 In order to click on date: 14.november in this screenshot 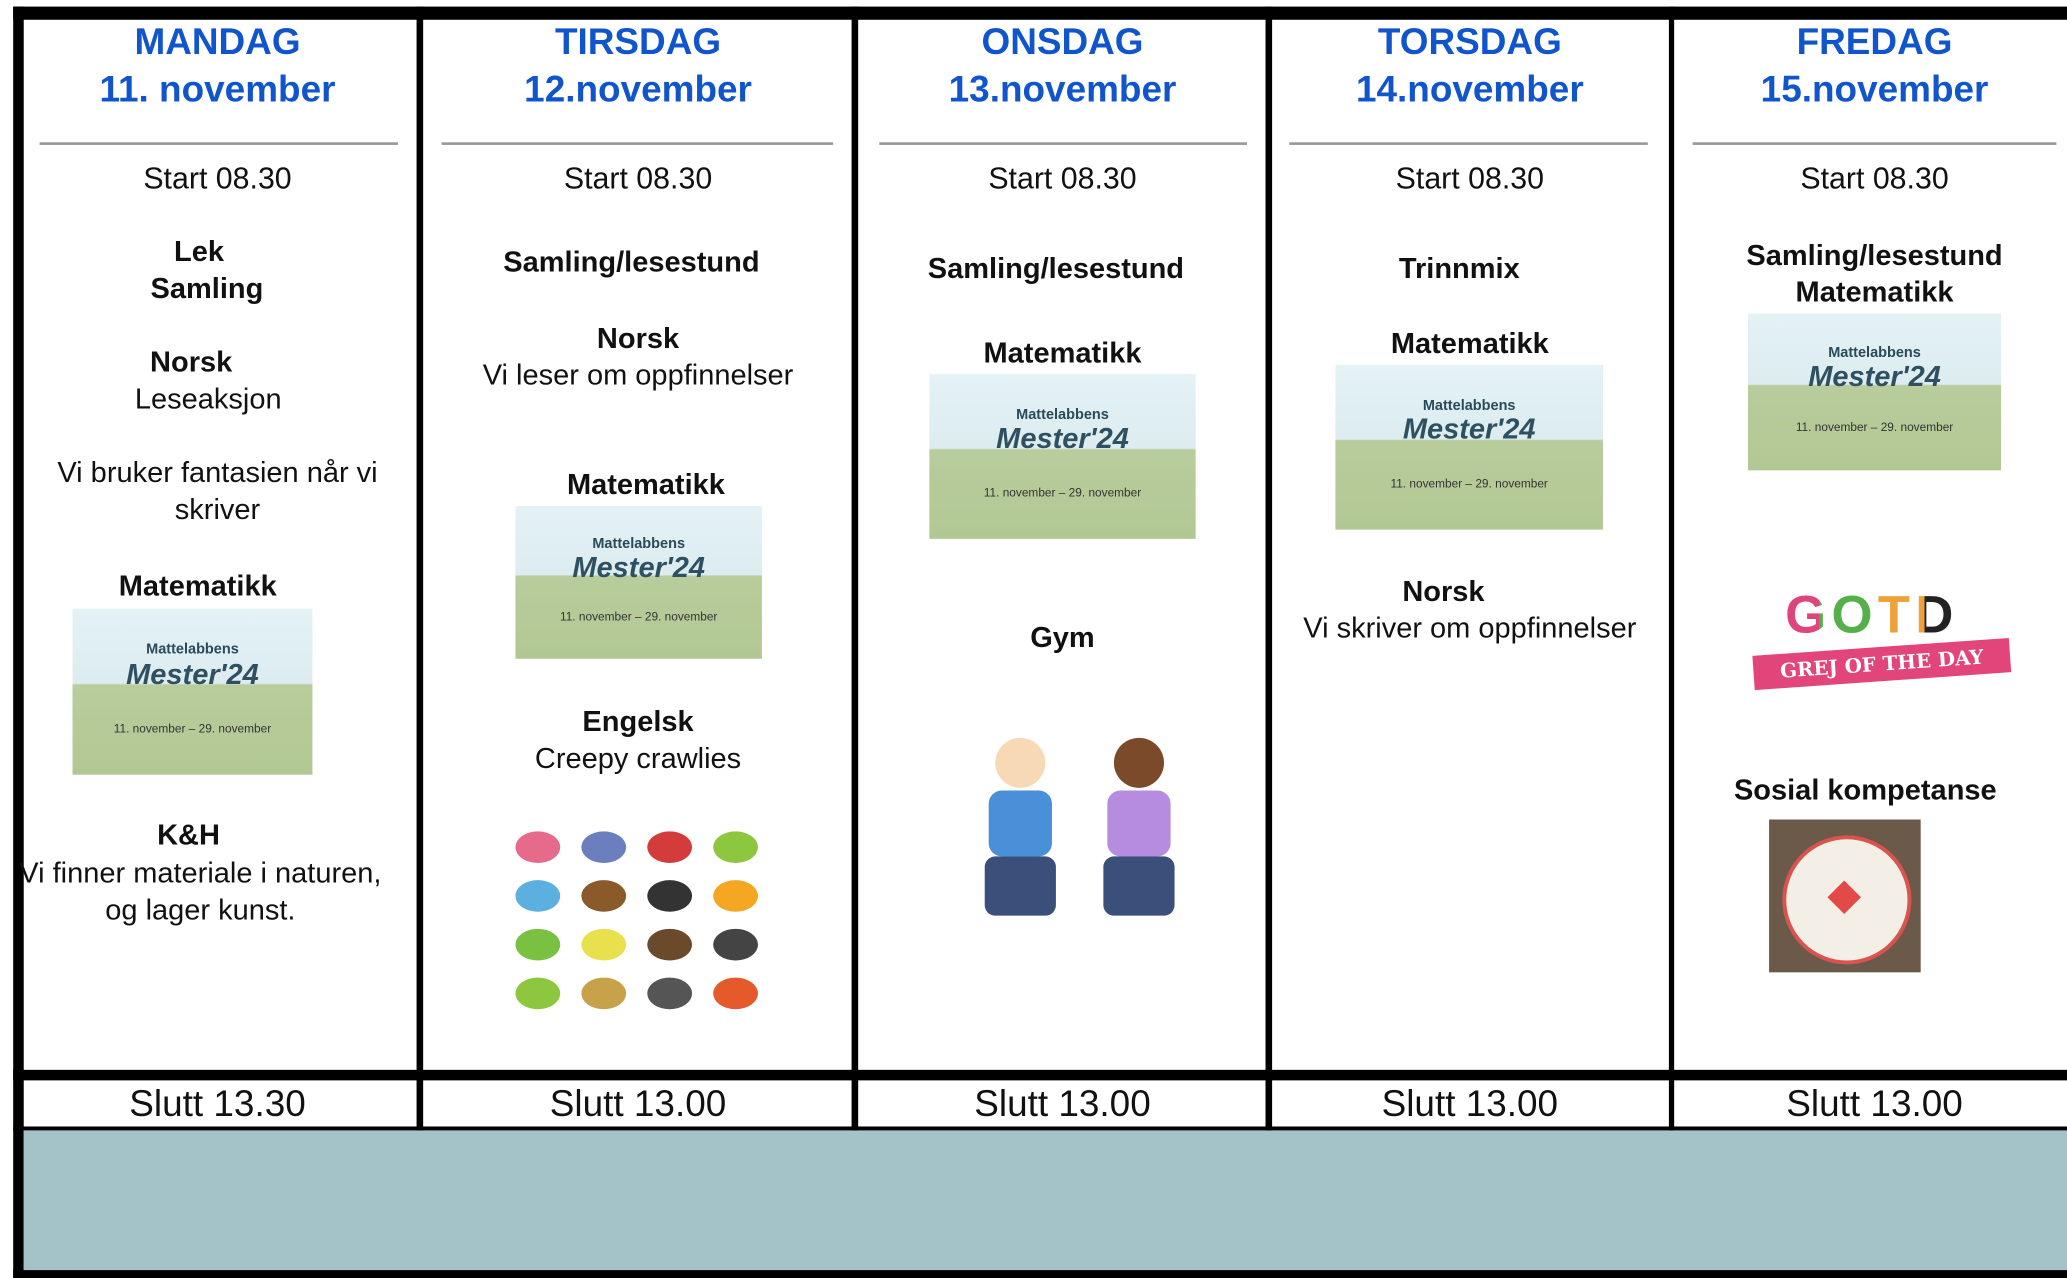, I will do `click(1469, 89)`.